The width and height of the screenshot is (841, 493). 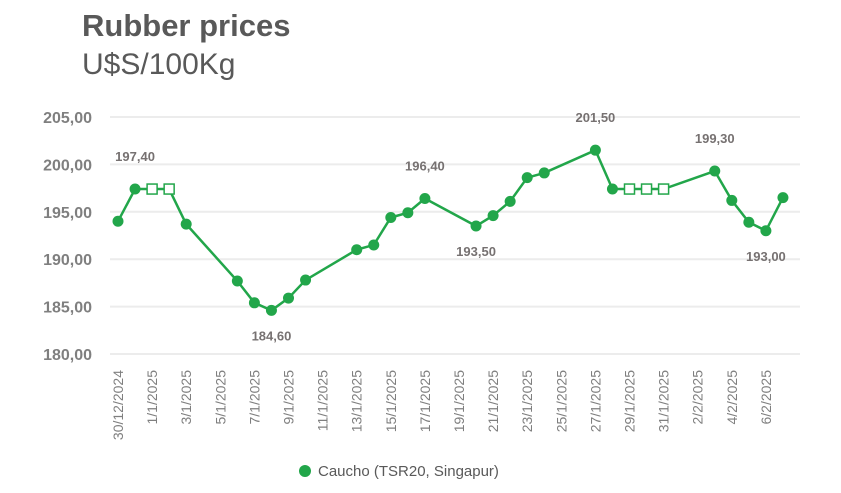 What do you see at coordinates (391, 401) in the screenshot?
I see `x-tick-label: 15/1/2025` at bounding box center [391, 401].